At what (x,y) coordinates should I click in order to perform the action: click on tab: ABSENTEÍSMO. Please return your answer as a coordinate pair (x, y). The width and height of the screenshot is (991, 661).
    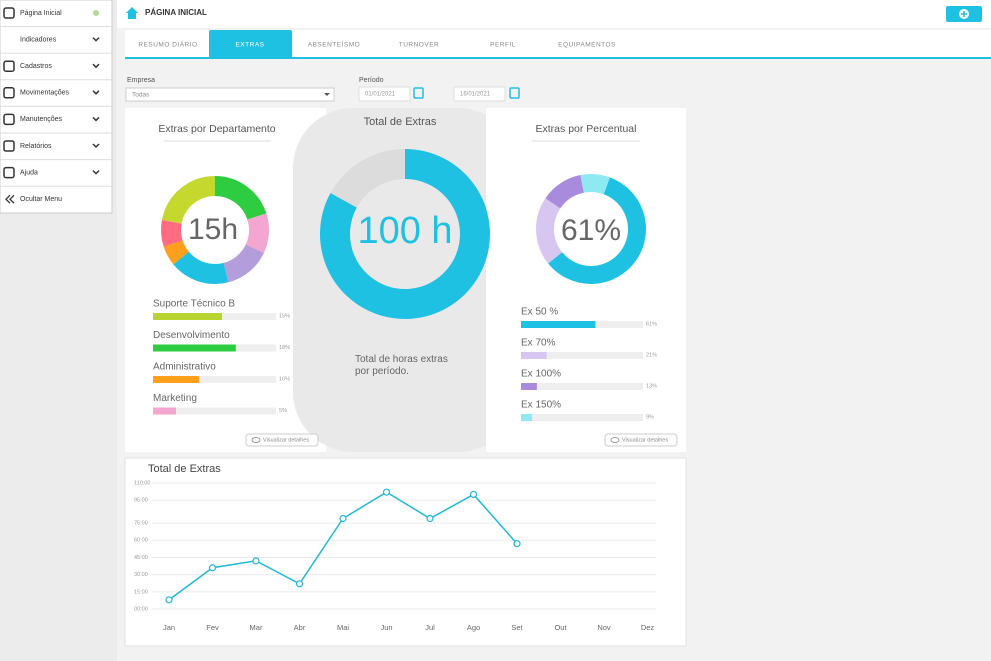
    Looking at the image, I should click on (334, 44).